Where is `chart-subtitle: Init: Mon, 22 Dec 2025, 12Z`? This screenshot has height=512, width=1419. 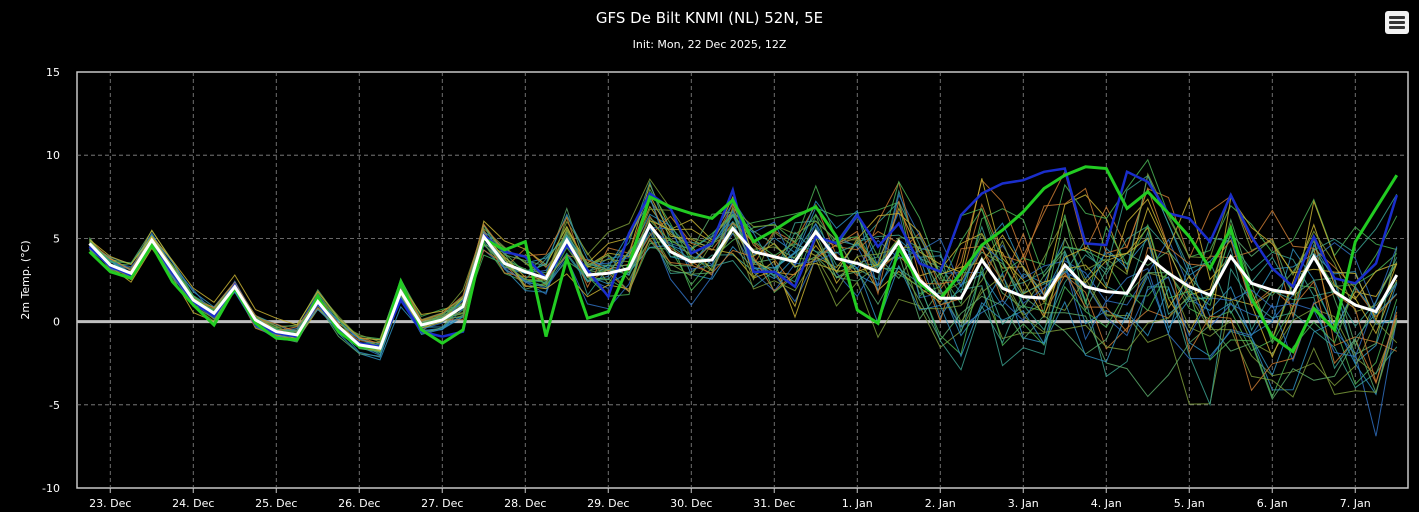
chart-subtitle: Init: Mon, 22 Dec 2025, 12Z is located at coordinates (709, 44).